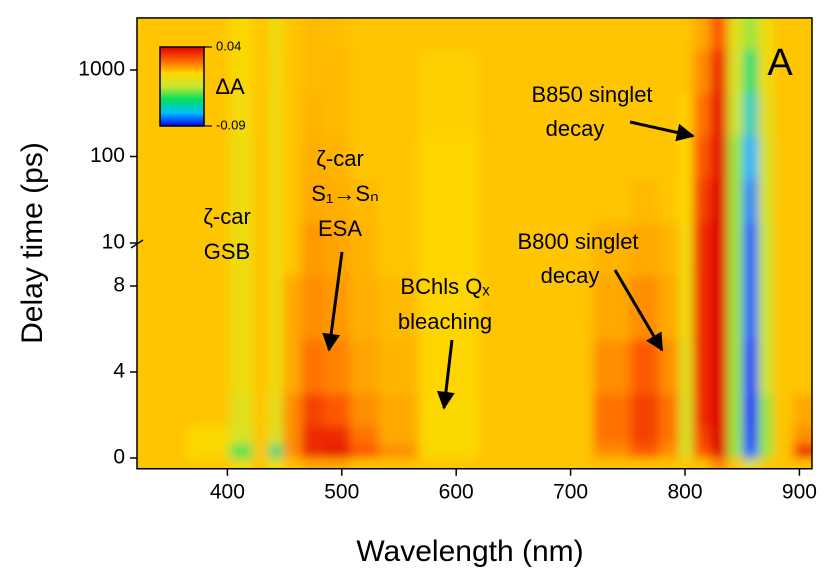 Image resolution: width=833 pixels, height=576 pixels. I want to click on x-tick-label: 700, so click(570, 491).